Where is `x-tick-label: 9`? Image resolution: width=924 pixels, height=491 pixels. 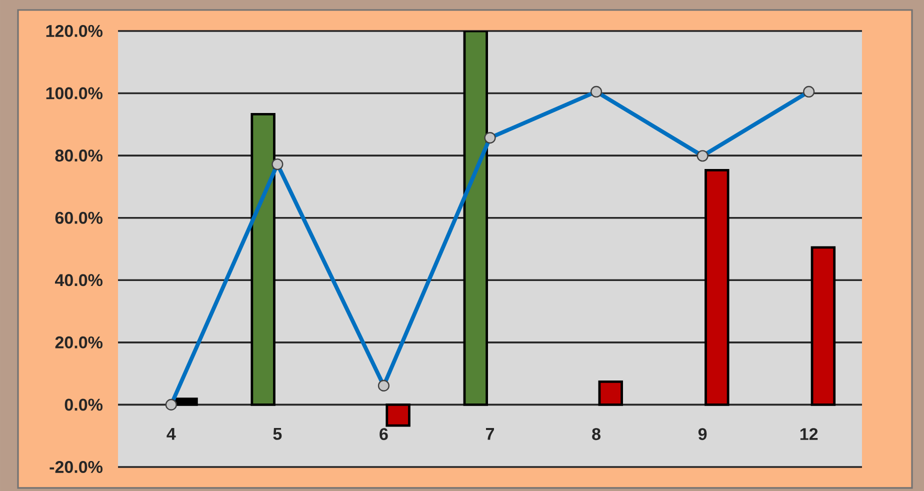
x-tick-label: 9 is located at coordinates (702, 434).